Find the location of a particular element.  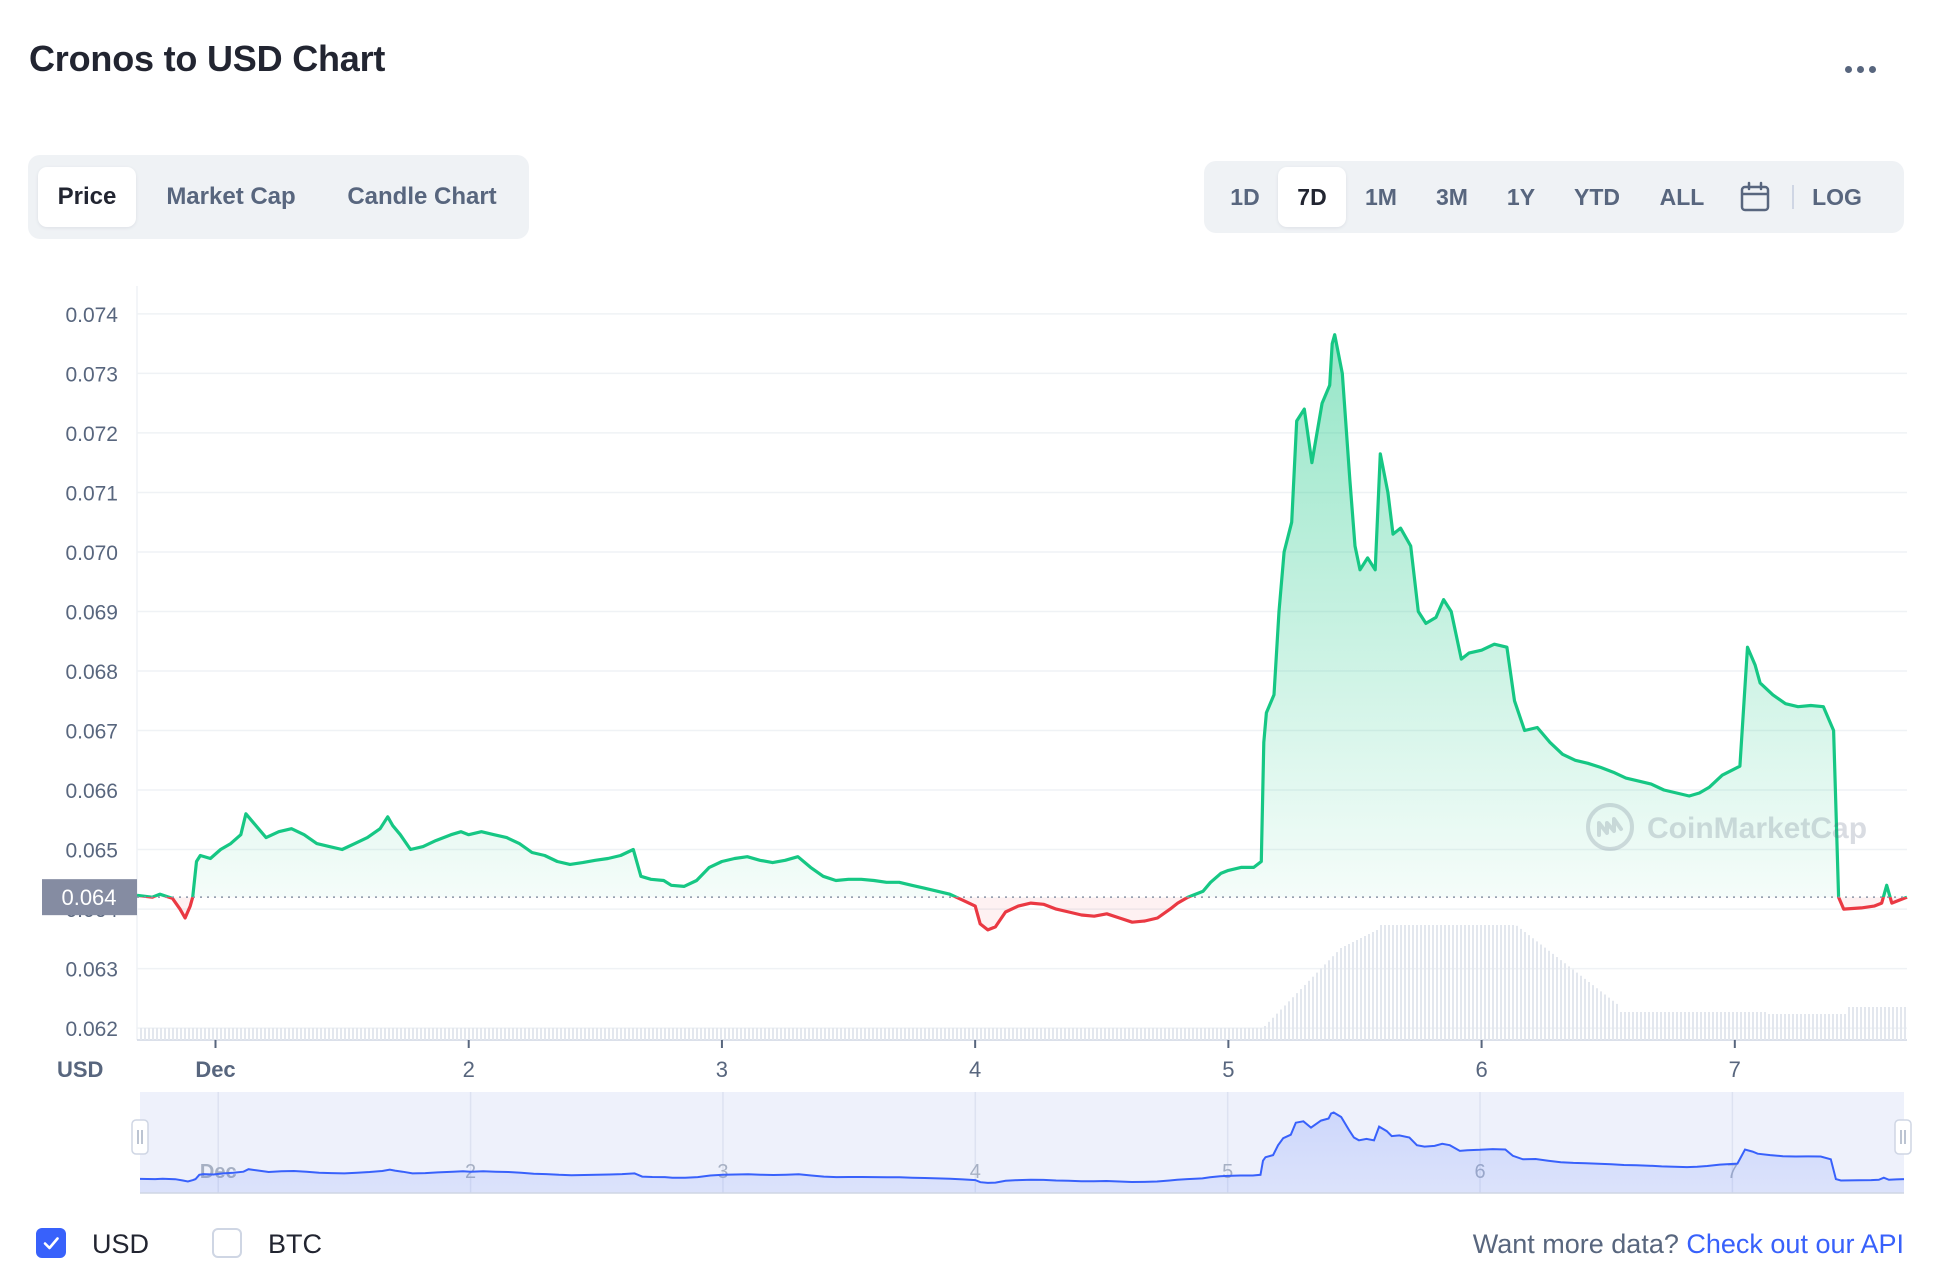

y-tick-label: 0.063 is located at coordinates (91, 970).